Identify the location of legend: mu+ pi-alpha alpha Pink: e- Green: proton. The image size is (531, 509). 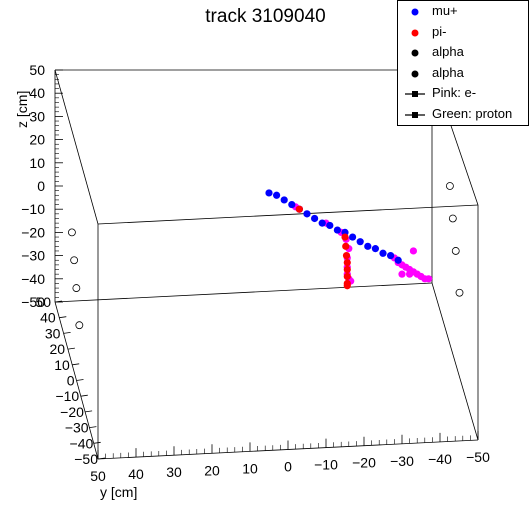
(463, 63).